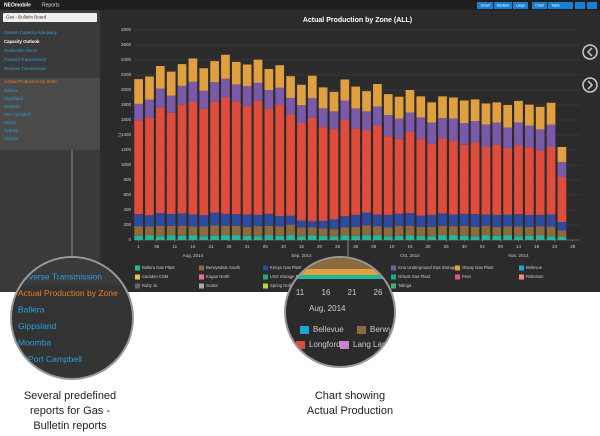 The width and height of the screenshot is (600, 436). Describe the element at coordinates (410, 255) in the screenshot. I see `month-label: Oct, 2014` at that location.